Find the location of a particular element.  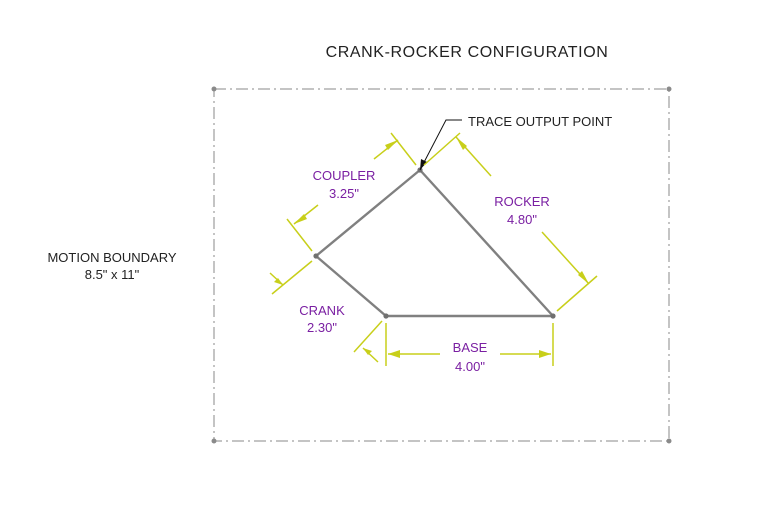

diagram-title: CRANK-ROCKER CONFIGURATION is located at coordinates (467, 52).